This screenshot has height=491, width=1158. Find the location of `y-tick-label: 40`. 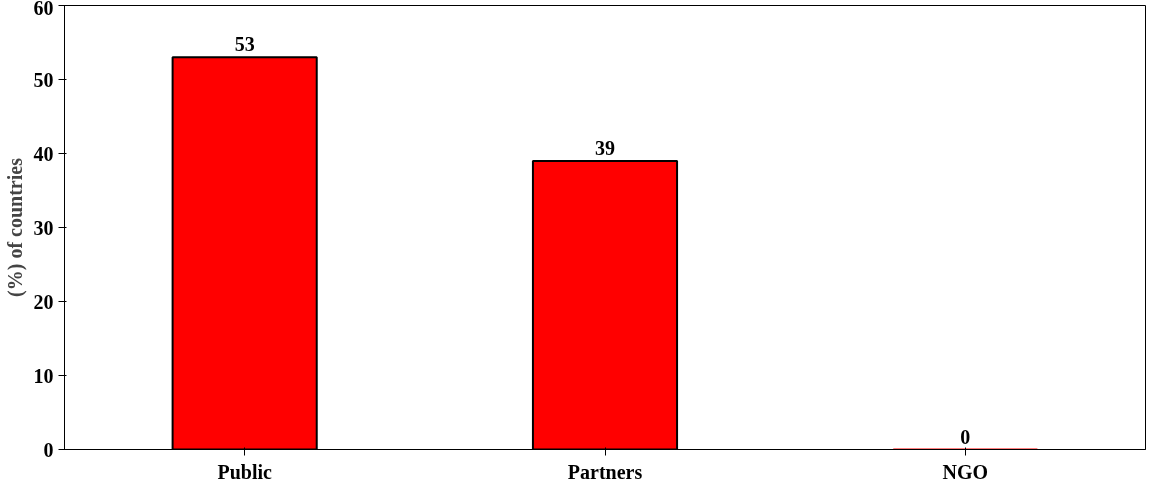

y-tick-label: 40 is located at coordinates (43, 153).